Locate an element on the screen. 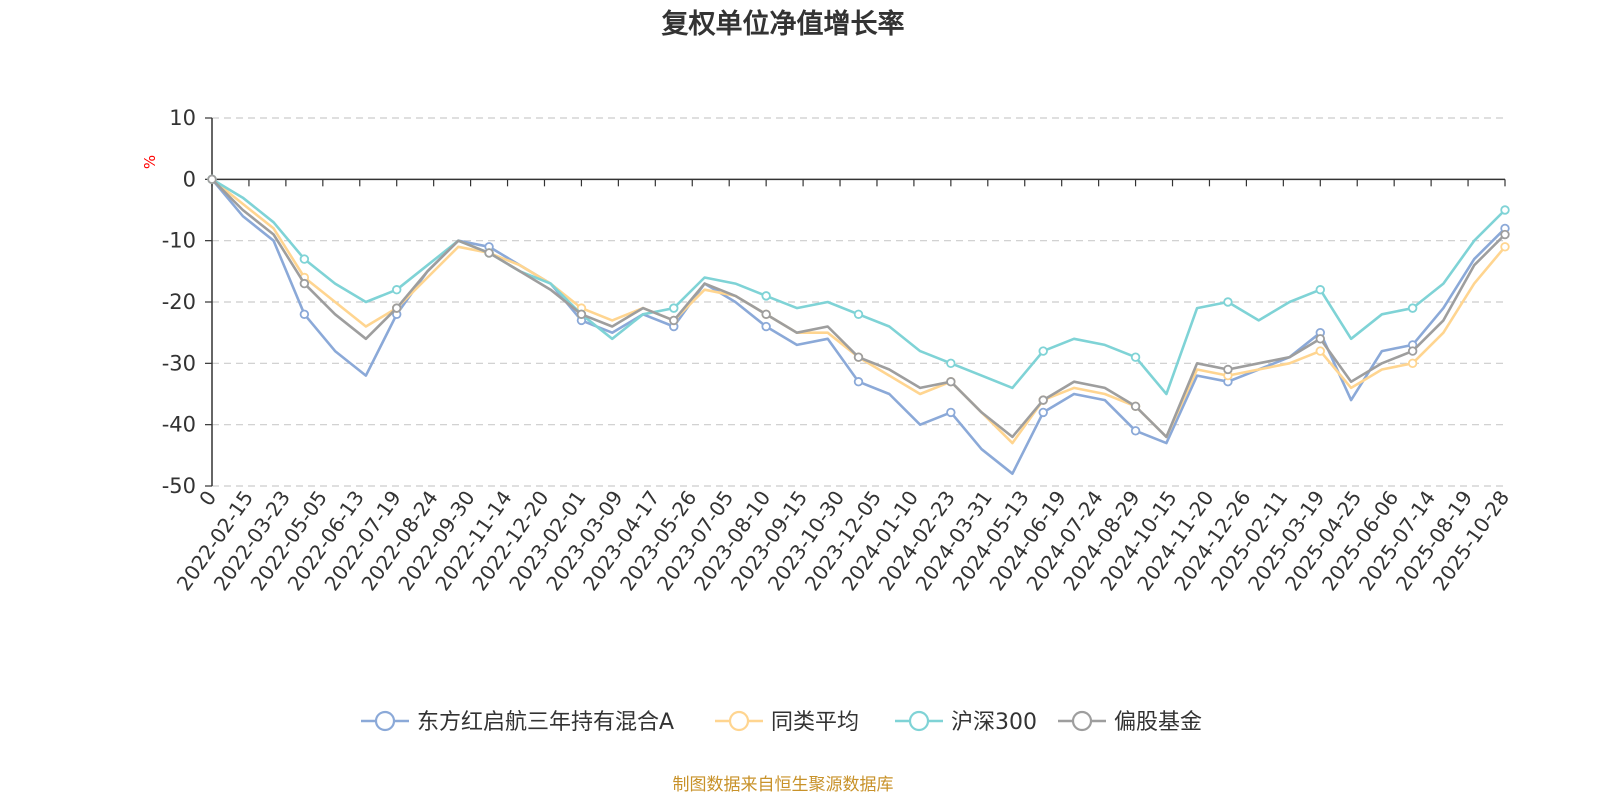 This screenshot has height=800, width=1600. y-tick-label: -40 is located at coordinates (179, 425).